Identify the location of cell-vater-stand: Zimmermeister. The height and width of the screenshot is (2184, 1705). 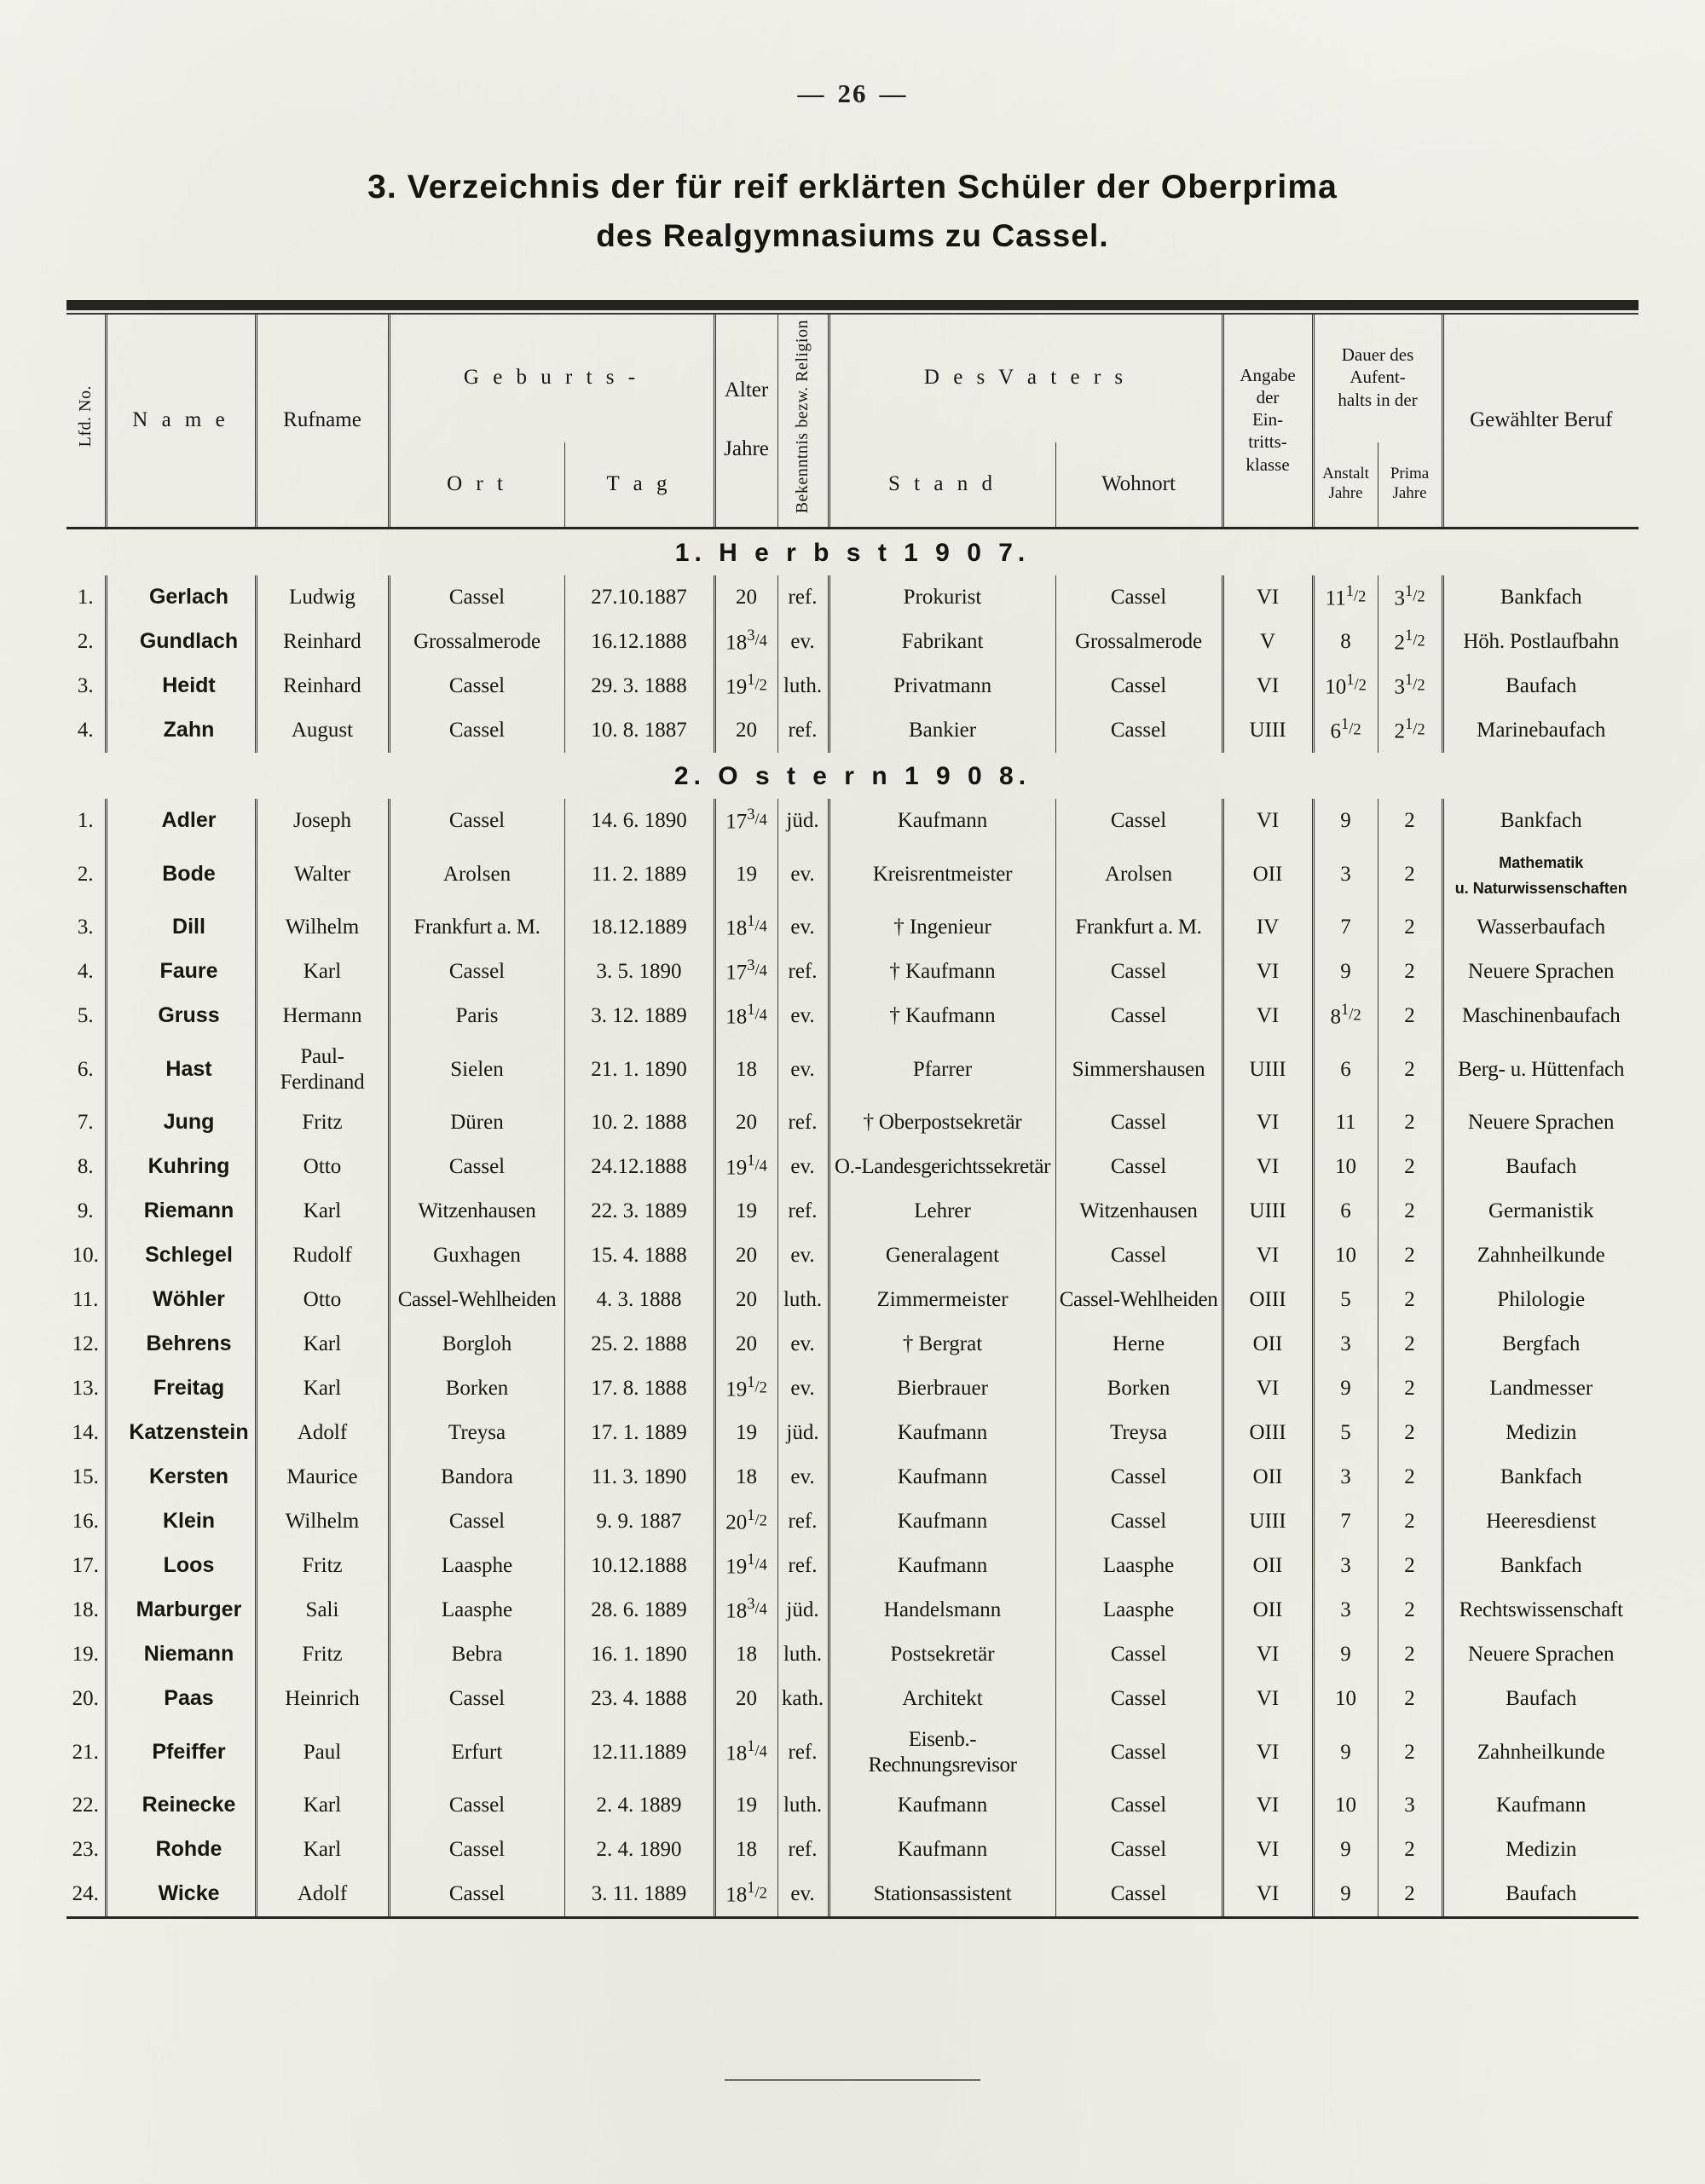
(942, 1300).